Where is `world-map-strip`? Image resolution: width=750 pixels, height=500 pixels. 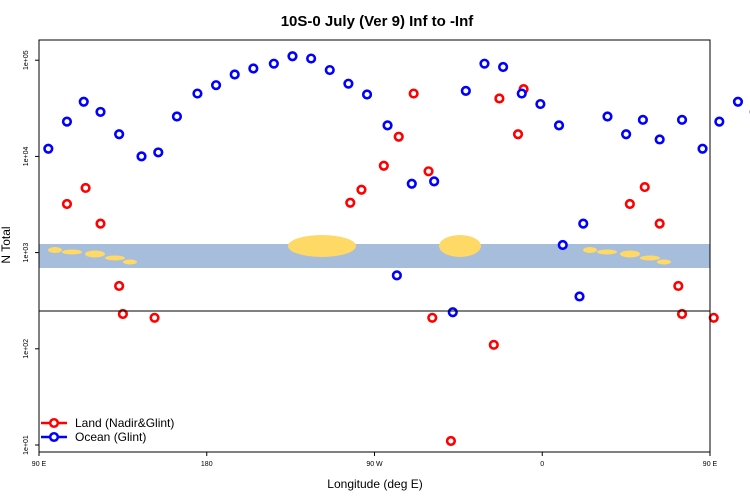
world-map-strip is located at coordinates (374, 251).